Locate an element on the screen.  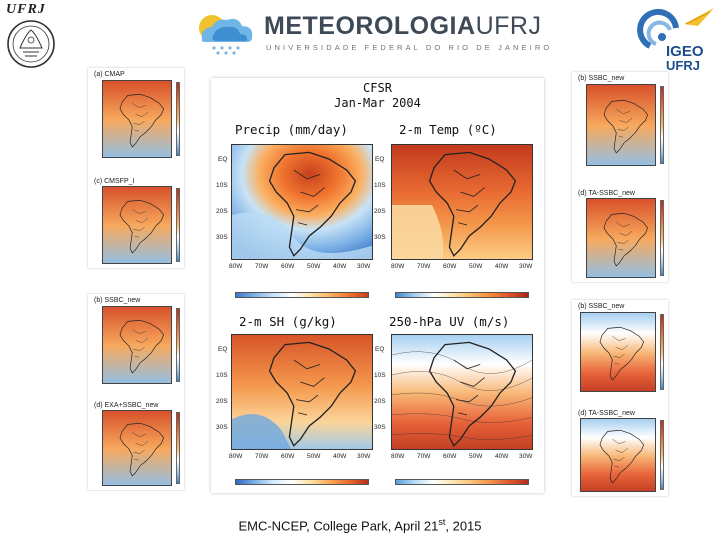
uv-colorbar is located at coordinates (462, 482).